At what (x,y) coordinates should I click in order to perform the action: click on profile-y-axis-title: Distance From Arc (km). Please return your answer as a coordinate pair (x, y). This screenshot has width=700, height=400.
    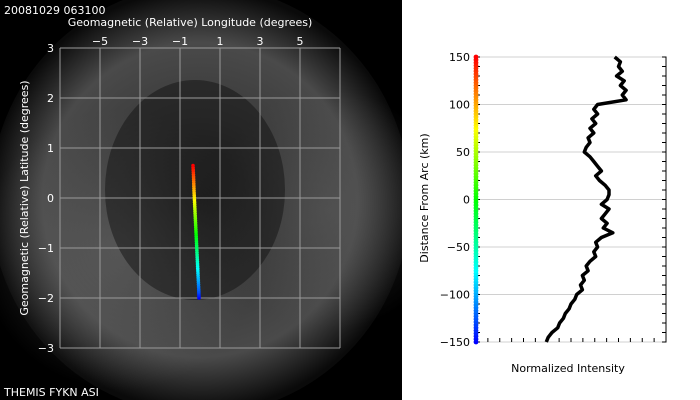
    Looking at the image, I should click on (424, 197).